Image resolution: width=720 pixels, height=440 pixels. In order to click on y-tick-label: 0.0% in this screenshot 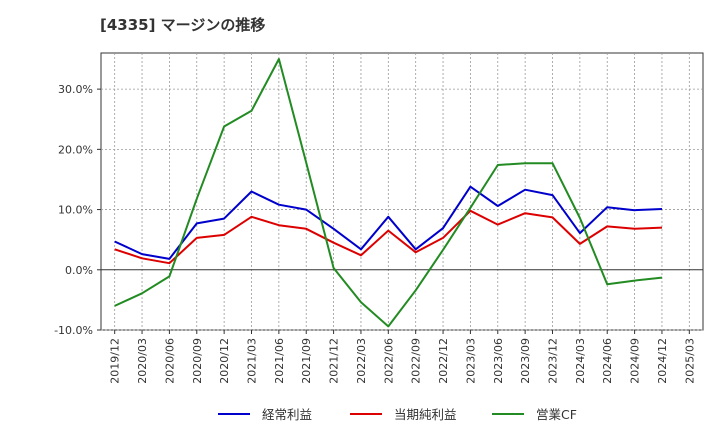, I will do `click(79, 270)`.